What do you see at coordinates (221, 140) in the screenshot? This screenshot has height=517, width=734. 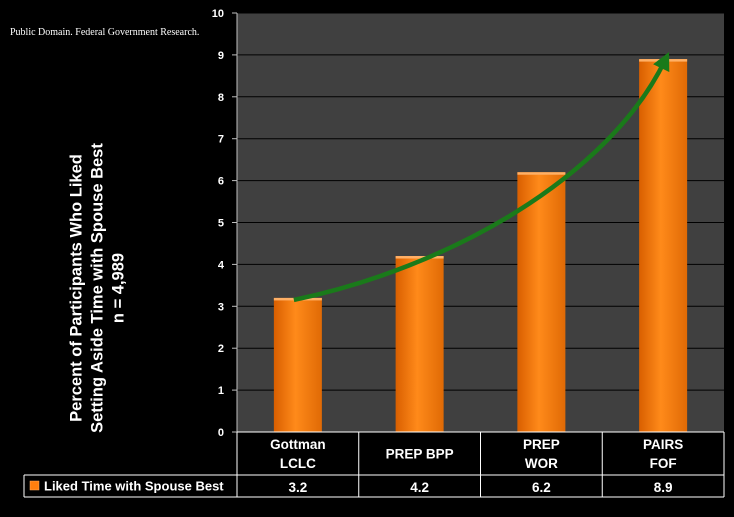 I see `y-tick-label: 7` at bounding box center [221, 140].